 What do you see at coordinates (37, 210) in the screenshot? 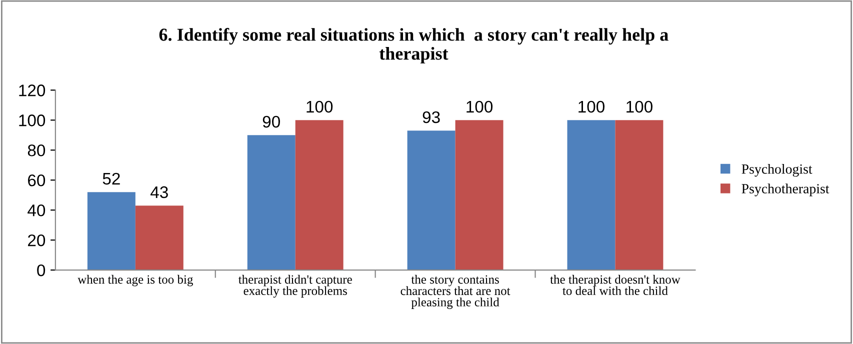
I see `y-tick-label: 40` at bounding box center [37, 210].